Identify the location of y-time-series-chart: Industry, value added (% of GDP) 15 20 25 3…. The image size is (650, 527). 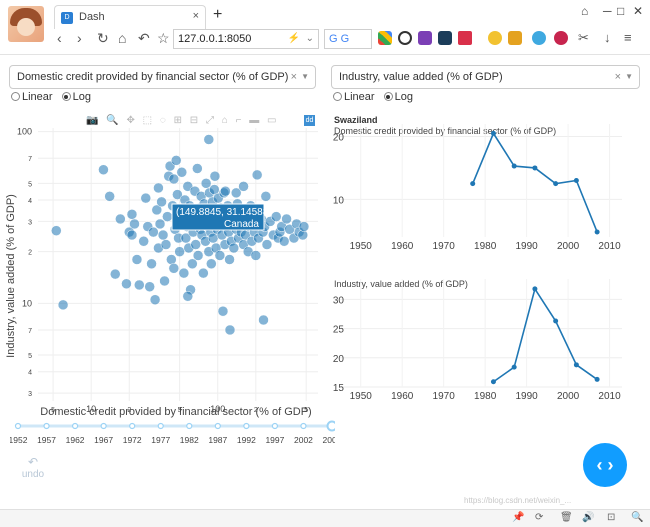
(482, 345).